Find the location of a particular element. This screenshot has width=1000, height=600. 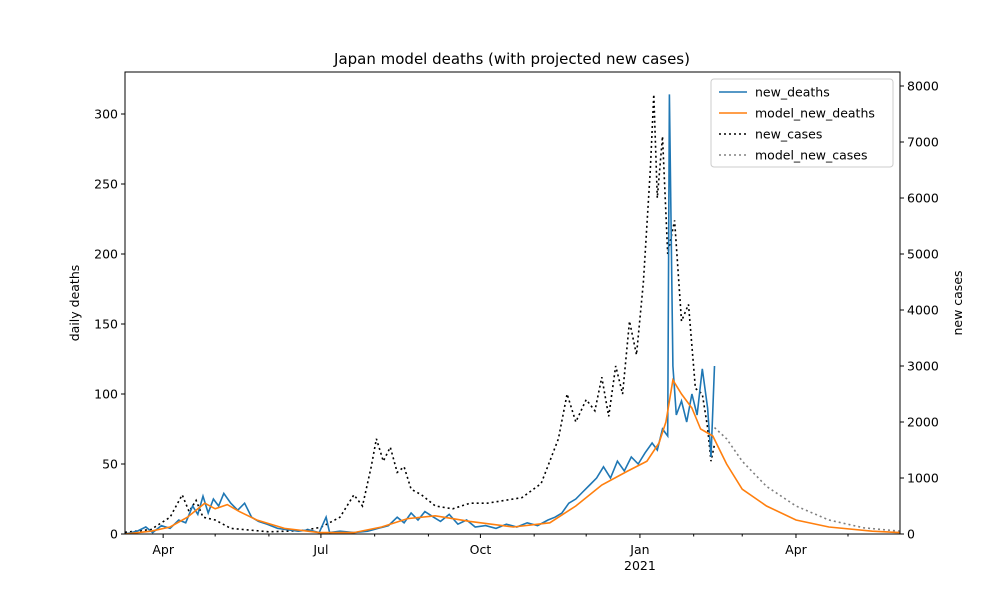

y-tick-label-left: 250 is located at coordinates (106, 184).